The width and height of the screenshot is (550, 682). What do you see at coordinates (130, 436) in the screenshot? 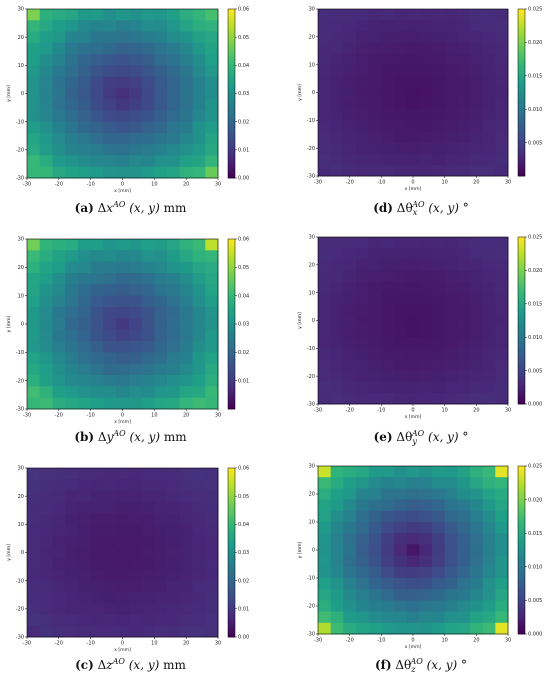
I see `panel-caption: (b) ΔyAO (x, y) mm` at bounding box center [130, 436].